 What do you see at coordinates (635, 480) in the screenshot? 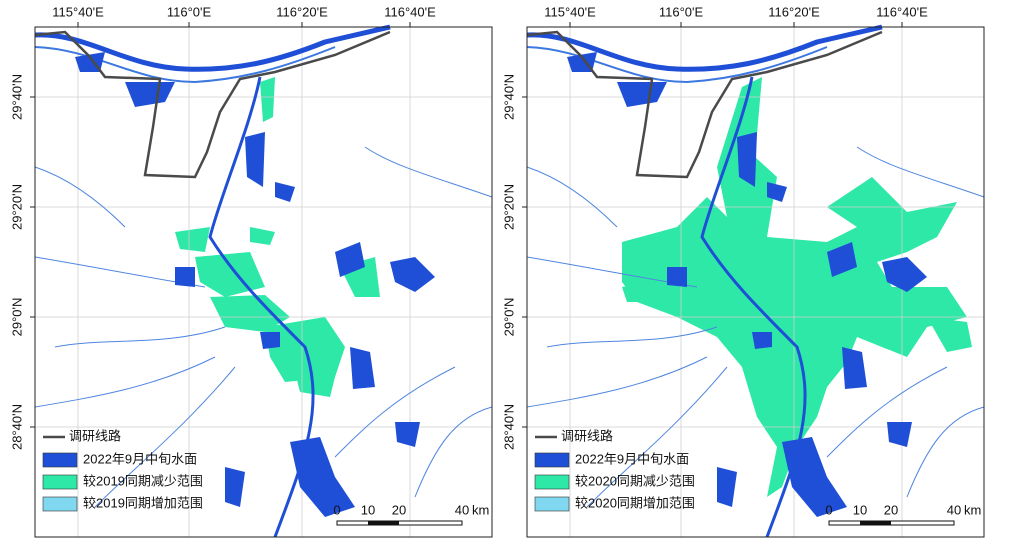
I see `legend-label: 较2020同期减少范围` at bounding box center [635, 480].